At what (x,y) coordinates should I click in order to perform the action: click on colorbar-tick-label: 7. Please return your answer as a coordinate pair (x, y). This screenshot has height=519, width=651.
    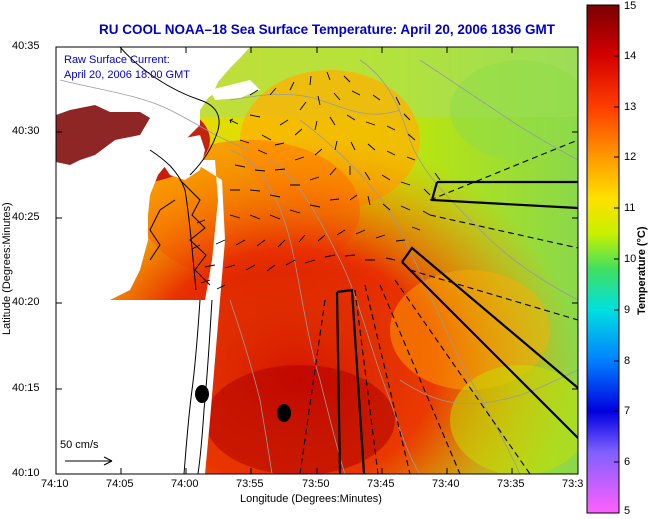
    Looking at the image, I should click on (627, 411).